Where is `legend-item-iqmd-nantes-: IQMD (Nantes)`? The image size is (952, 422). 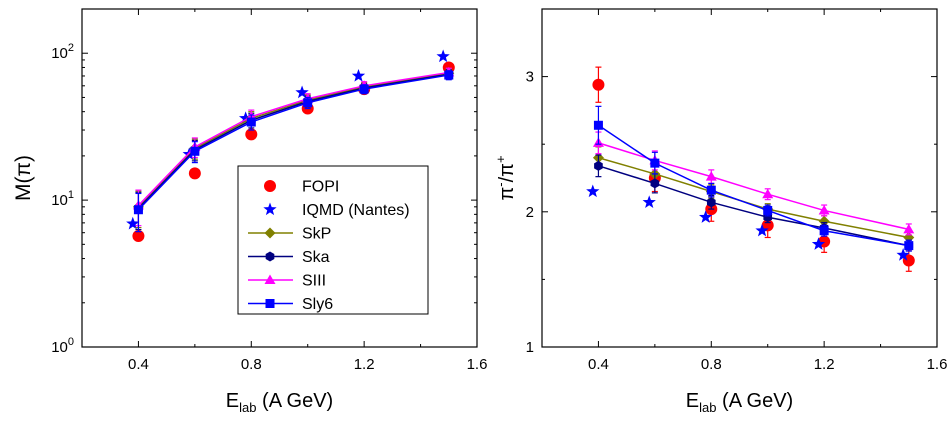
legend-item-iqmd-nantes-: IQMD (Nantes) is located at coordinates (336, 210).